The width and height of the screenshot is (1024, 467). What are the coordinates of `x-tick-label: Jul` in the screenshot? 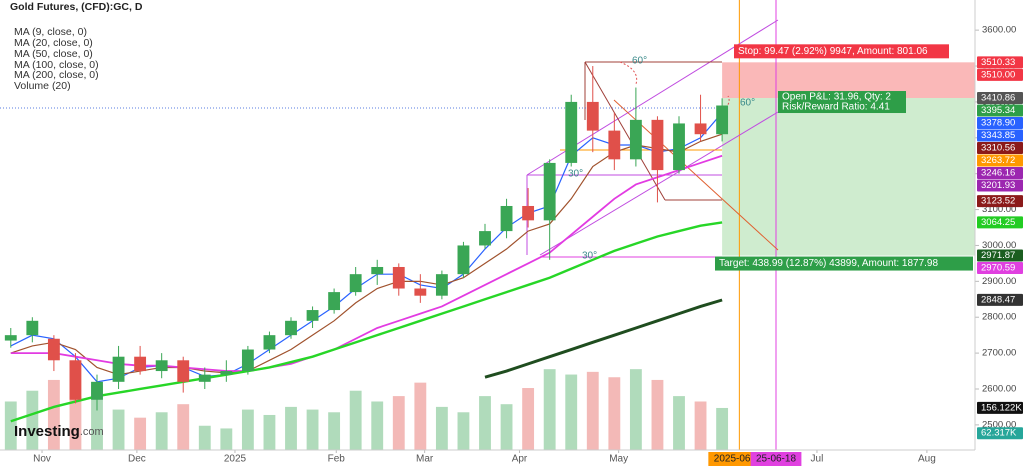 It's located at (817, 459).